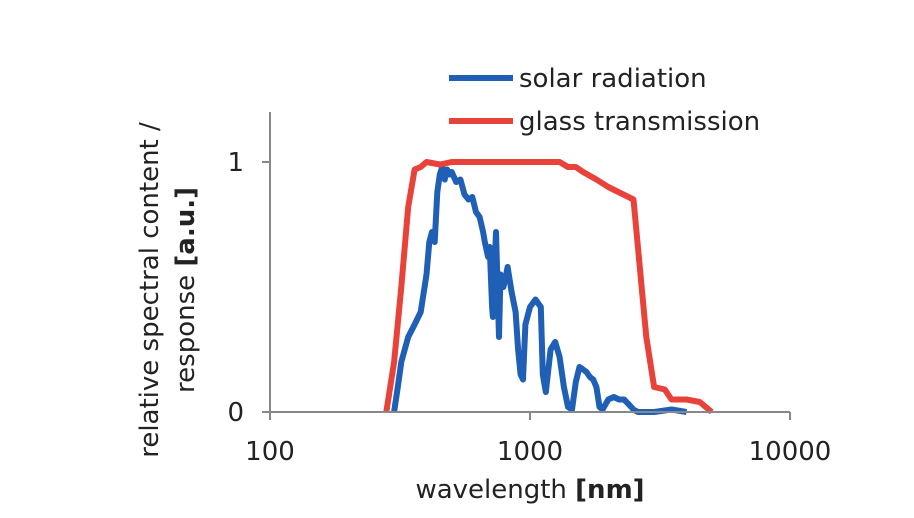  I want to click on x-axis-title: wavelength [nm], so click(529, 490).